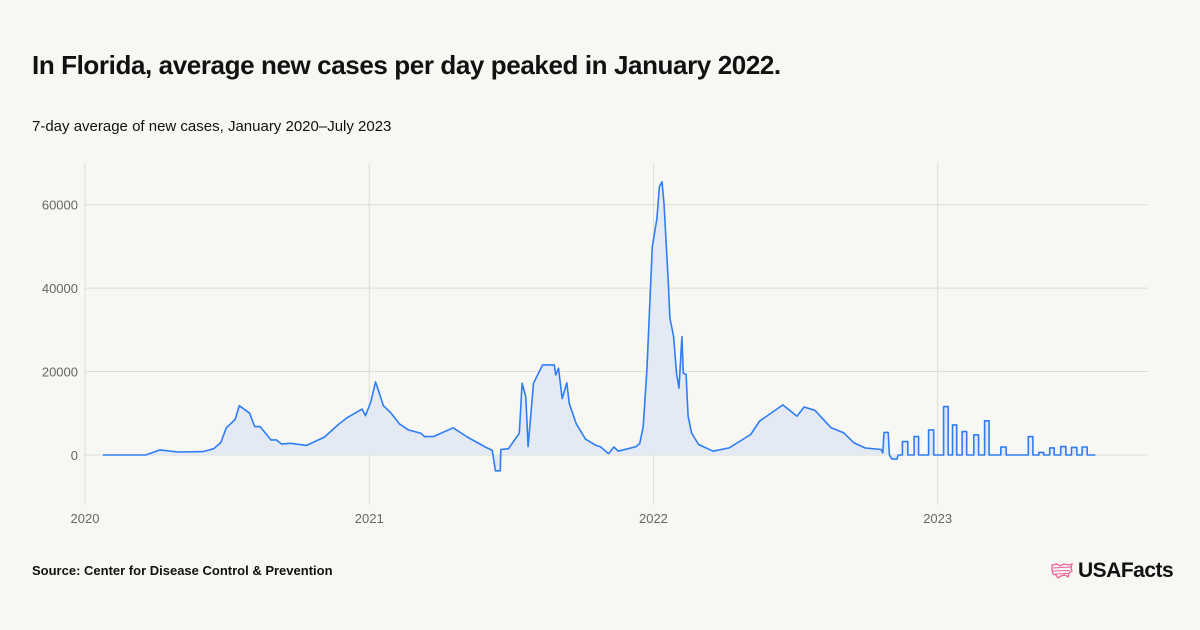 This screenshot has width=1200, height=630. I want to click on y-tick-label: 60000, so click(60, 205).